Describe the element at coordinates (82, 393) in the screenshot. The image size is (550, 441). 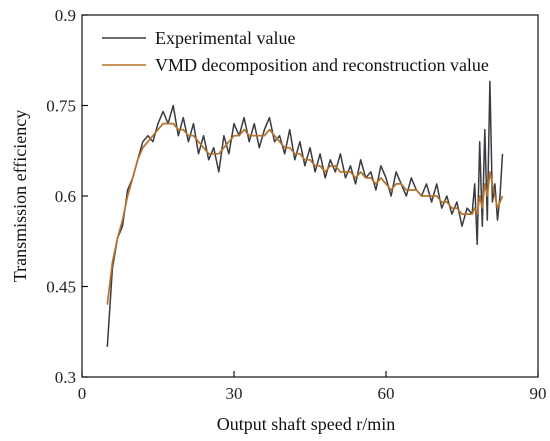
I see `x-tick-label: 0` at that location.